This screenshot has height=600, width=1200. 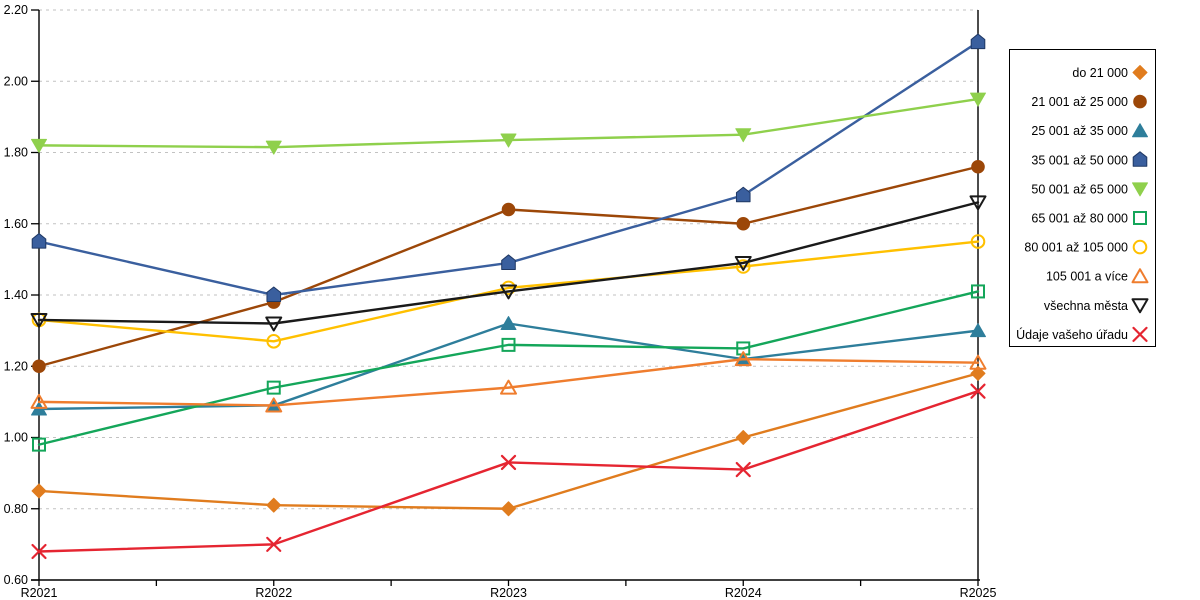 What do you see at coordinates (16, 295) in the screenshot?
I see `y-axis-label: 1.40` at bounding box center [16, 295].